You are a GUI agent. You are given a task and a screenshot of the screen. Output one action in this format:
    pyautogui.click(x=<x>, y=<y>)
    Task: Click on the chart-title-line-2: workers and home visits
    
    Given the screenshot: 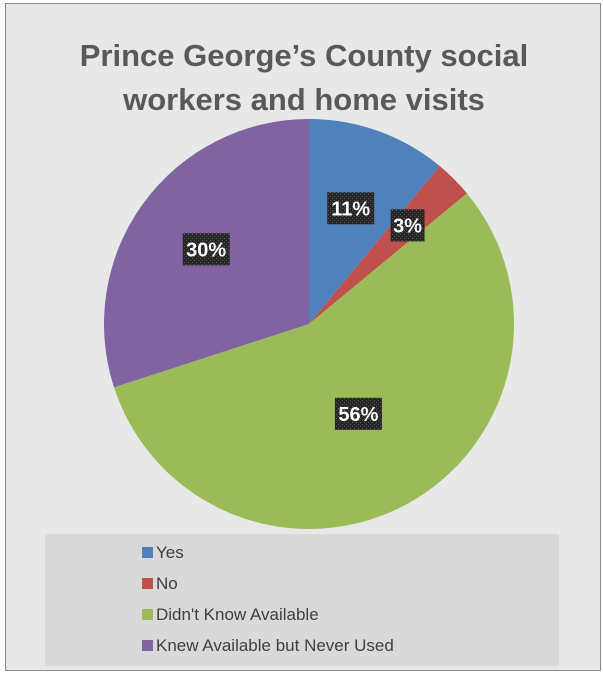 What is the action you would take?
    pyautogui.click(x=304, y=99)
    